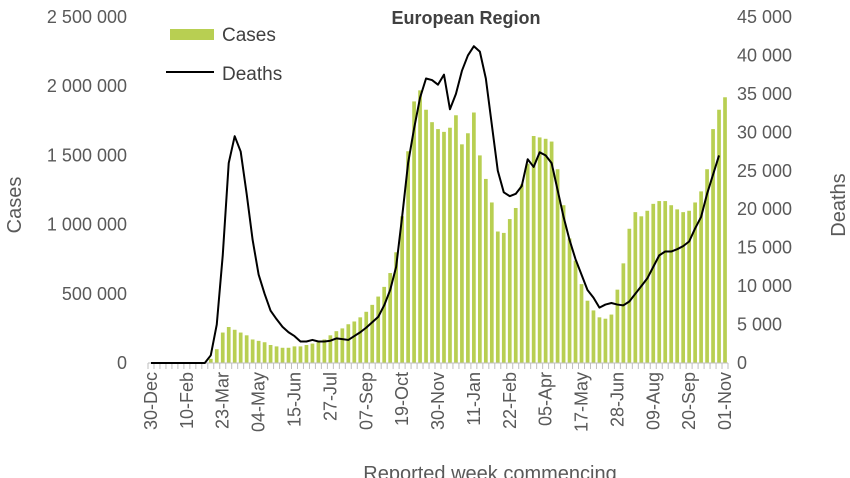  I want to click on x-tick-label: 10-Feb, so click(187, 400).